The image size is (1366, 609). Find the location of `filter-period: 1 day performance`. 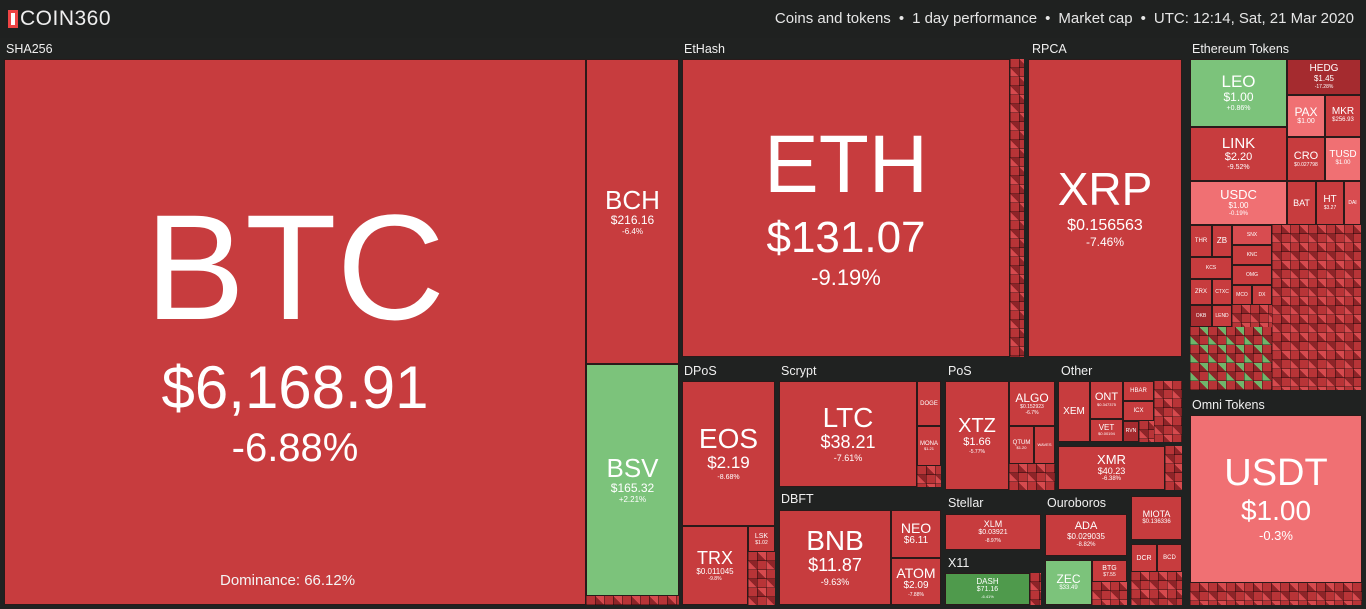

filter-period: 1 day performance is located at coordinates (975, 18).